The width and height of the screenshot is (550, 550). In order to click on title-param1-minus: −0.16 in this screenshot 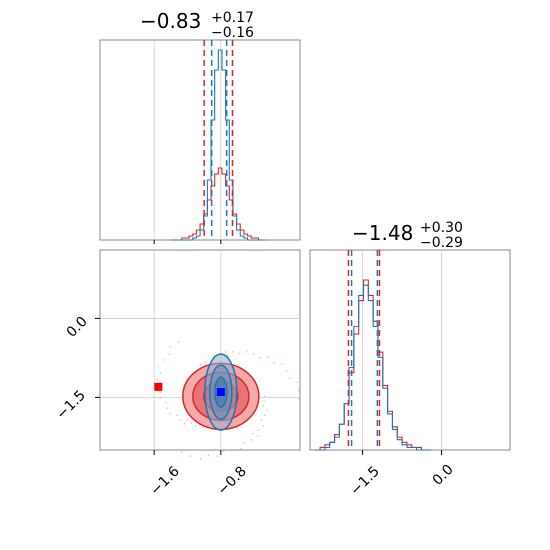, I will do `click(232, 33)`.